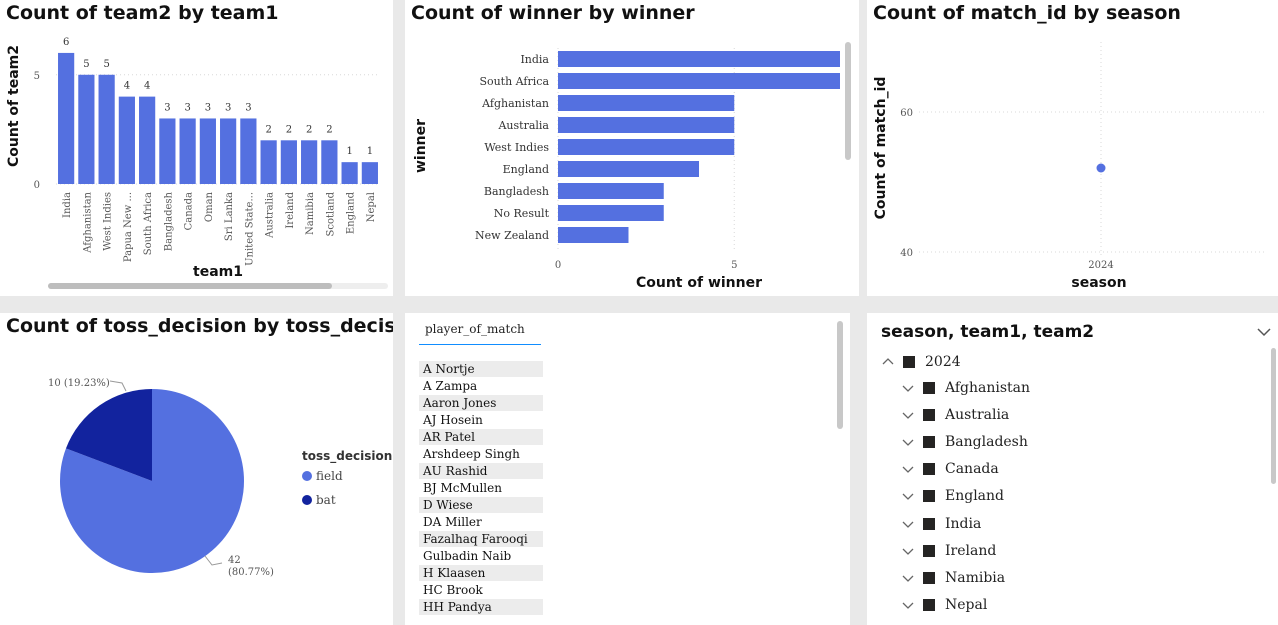 The image size is (1278, 625). What do you see at coordinates (147, 86) in the screenshot?
I see `data-label: 4` at bounding box center [147, 86].